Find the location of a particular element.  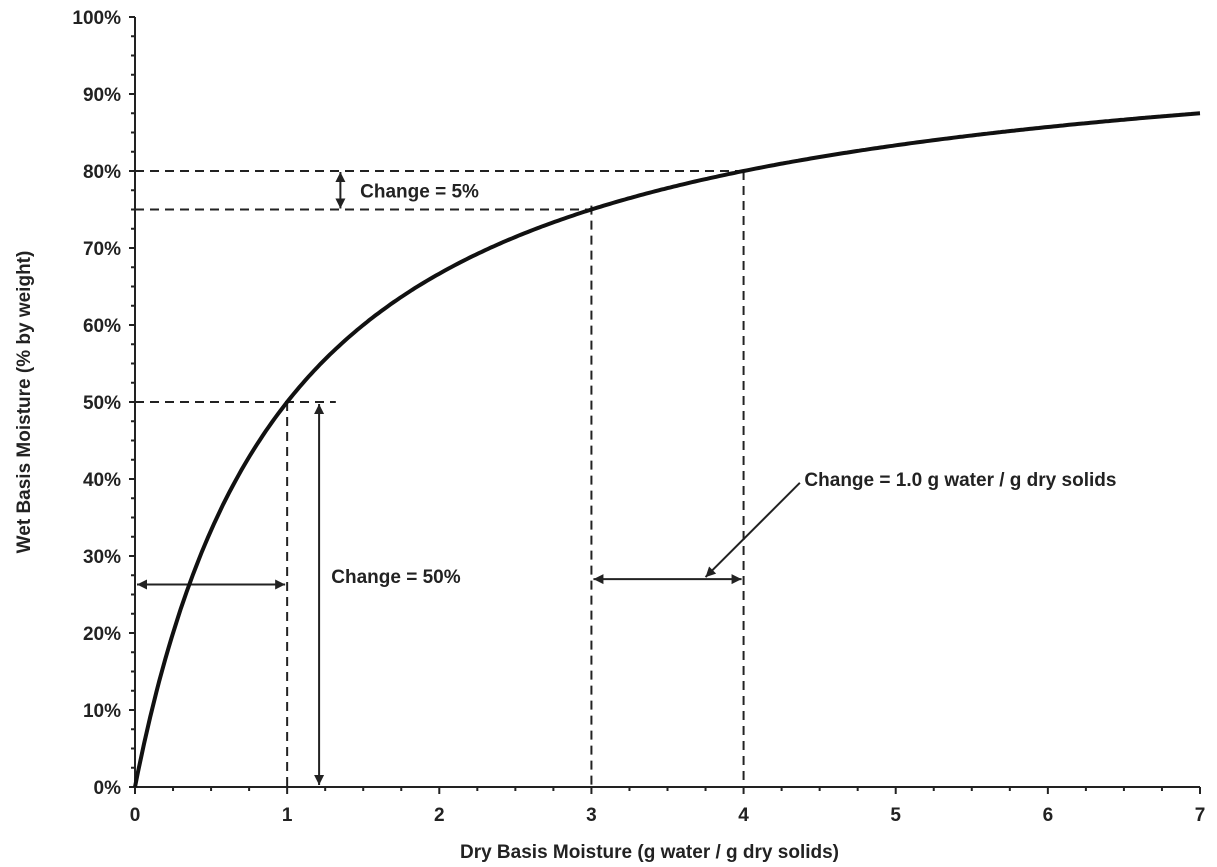

arrow-change-50-head-end is located at coordinates (319, 780).